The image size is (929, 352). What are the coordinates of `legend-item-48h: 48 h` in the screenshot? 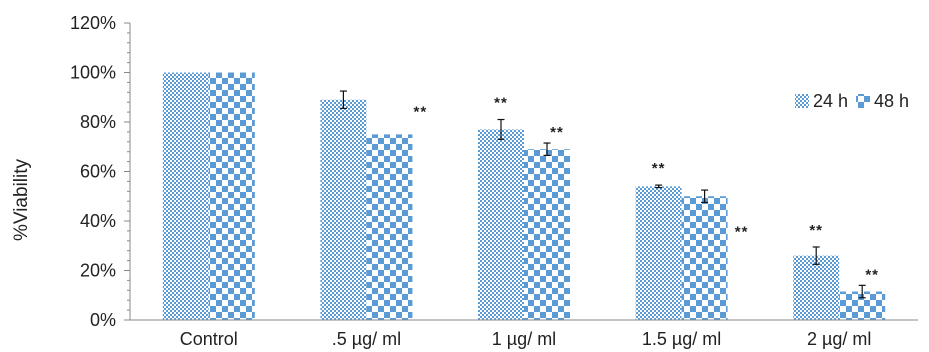 It's located at (882, 101).